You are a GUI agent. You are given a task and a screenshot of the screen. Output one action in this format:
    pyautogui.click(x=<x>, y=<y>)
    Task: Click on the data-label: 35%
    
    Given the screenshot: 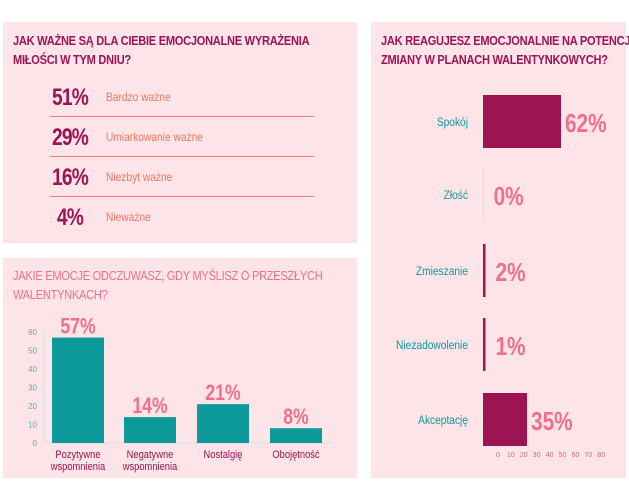 What is the action you would take?
    pyautogui.click(x=552, y=421)
    